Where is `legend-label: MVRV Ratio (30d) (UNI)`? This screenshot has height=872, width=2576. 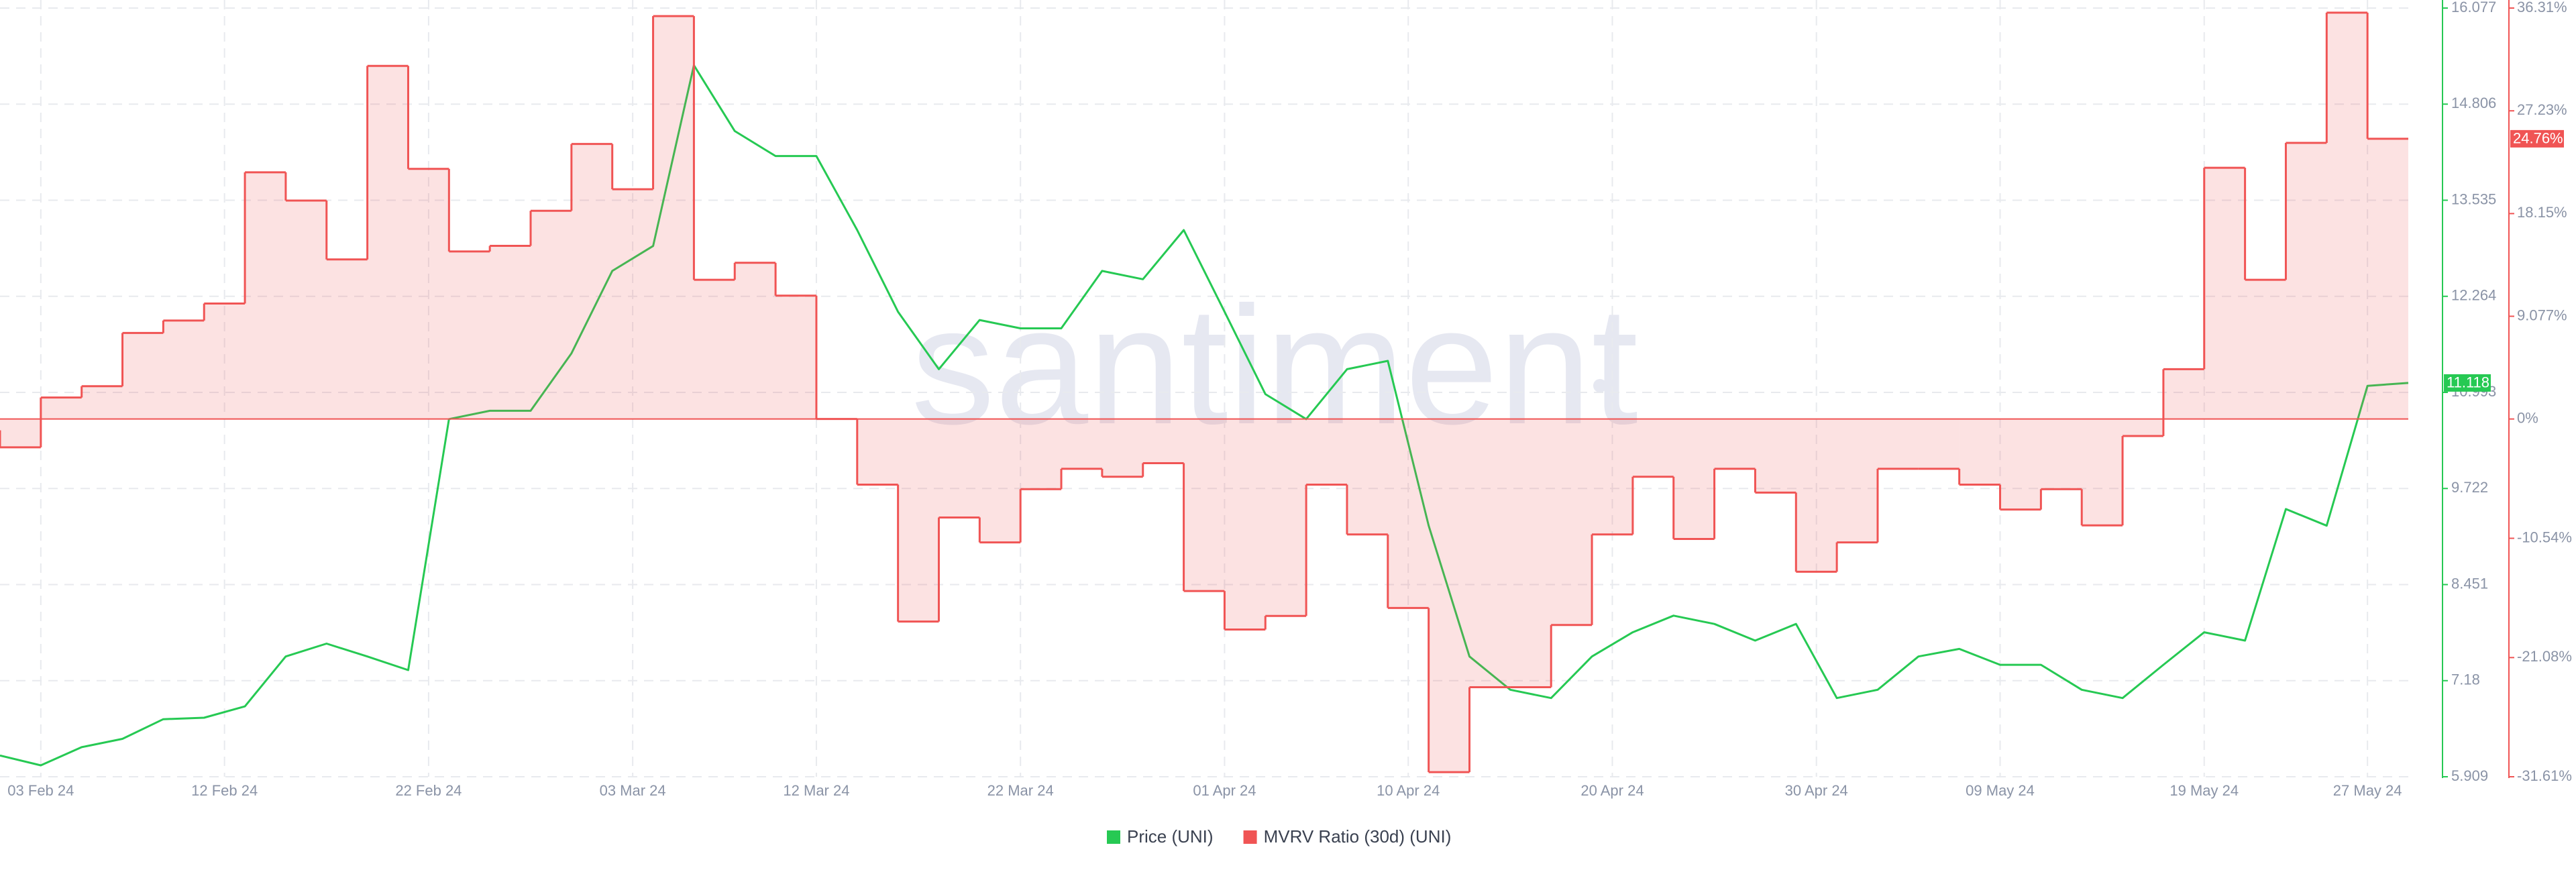 legend-label: MVRV Ratio (30d) (UNI) is located at coordinates (1358, 836).